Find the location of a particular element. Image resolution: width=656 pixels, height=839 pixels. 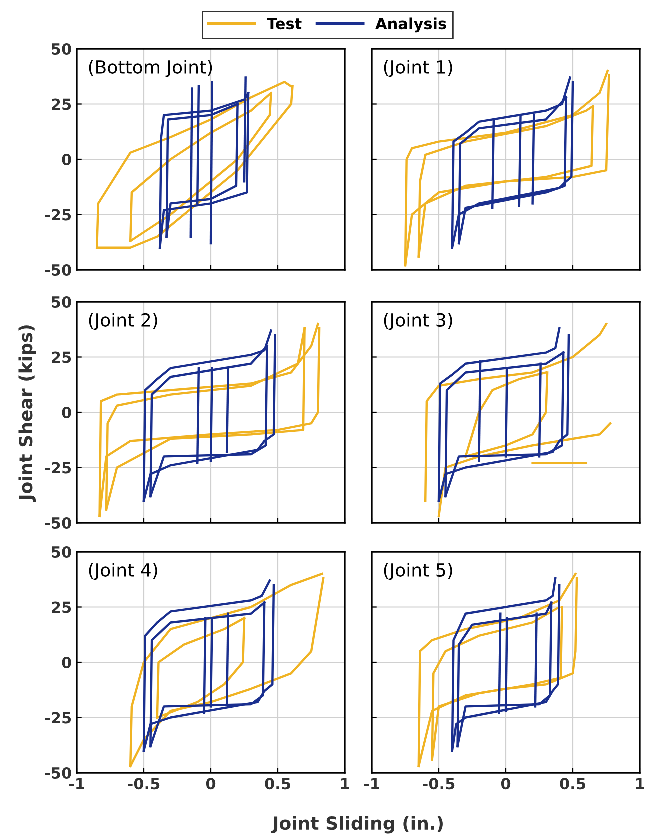

annotation: (Bottom Joint) is located at coordinates (150, 69).